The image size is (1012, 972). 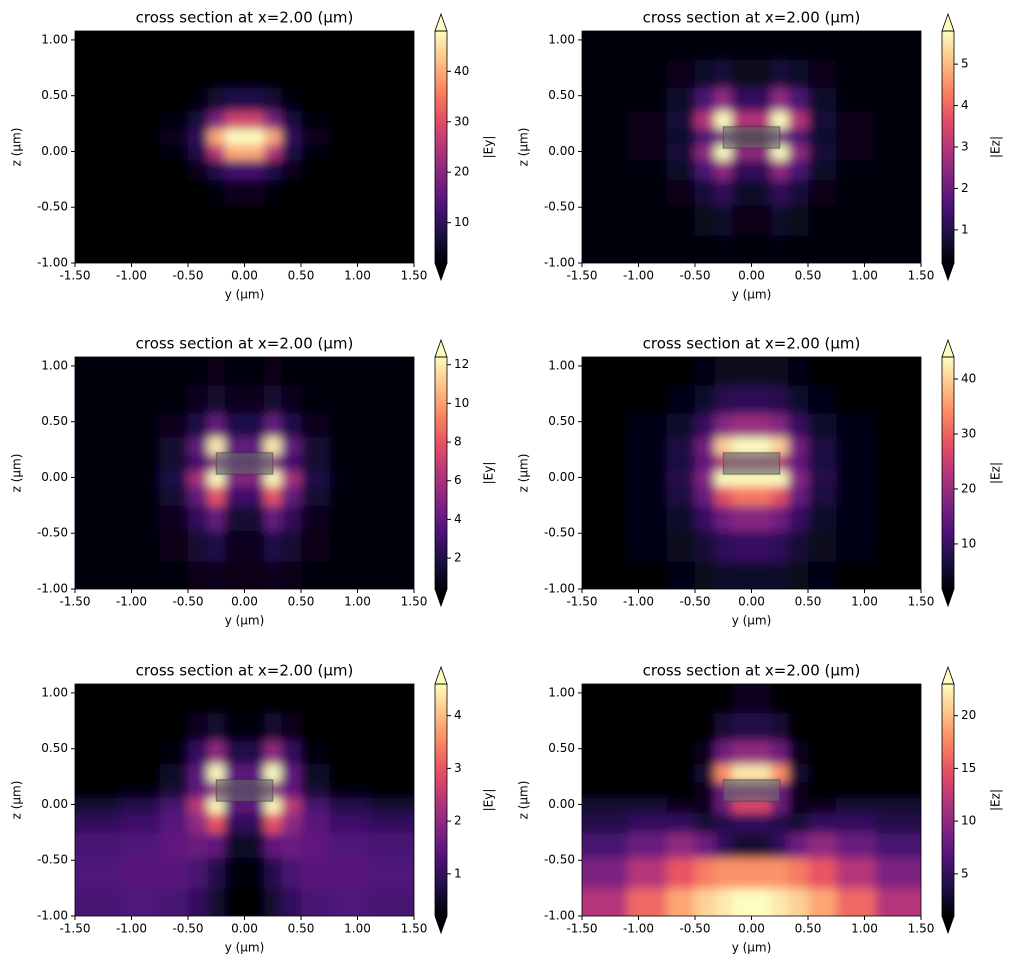 I want to click on cells, so click(x=751, y=800).